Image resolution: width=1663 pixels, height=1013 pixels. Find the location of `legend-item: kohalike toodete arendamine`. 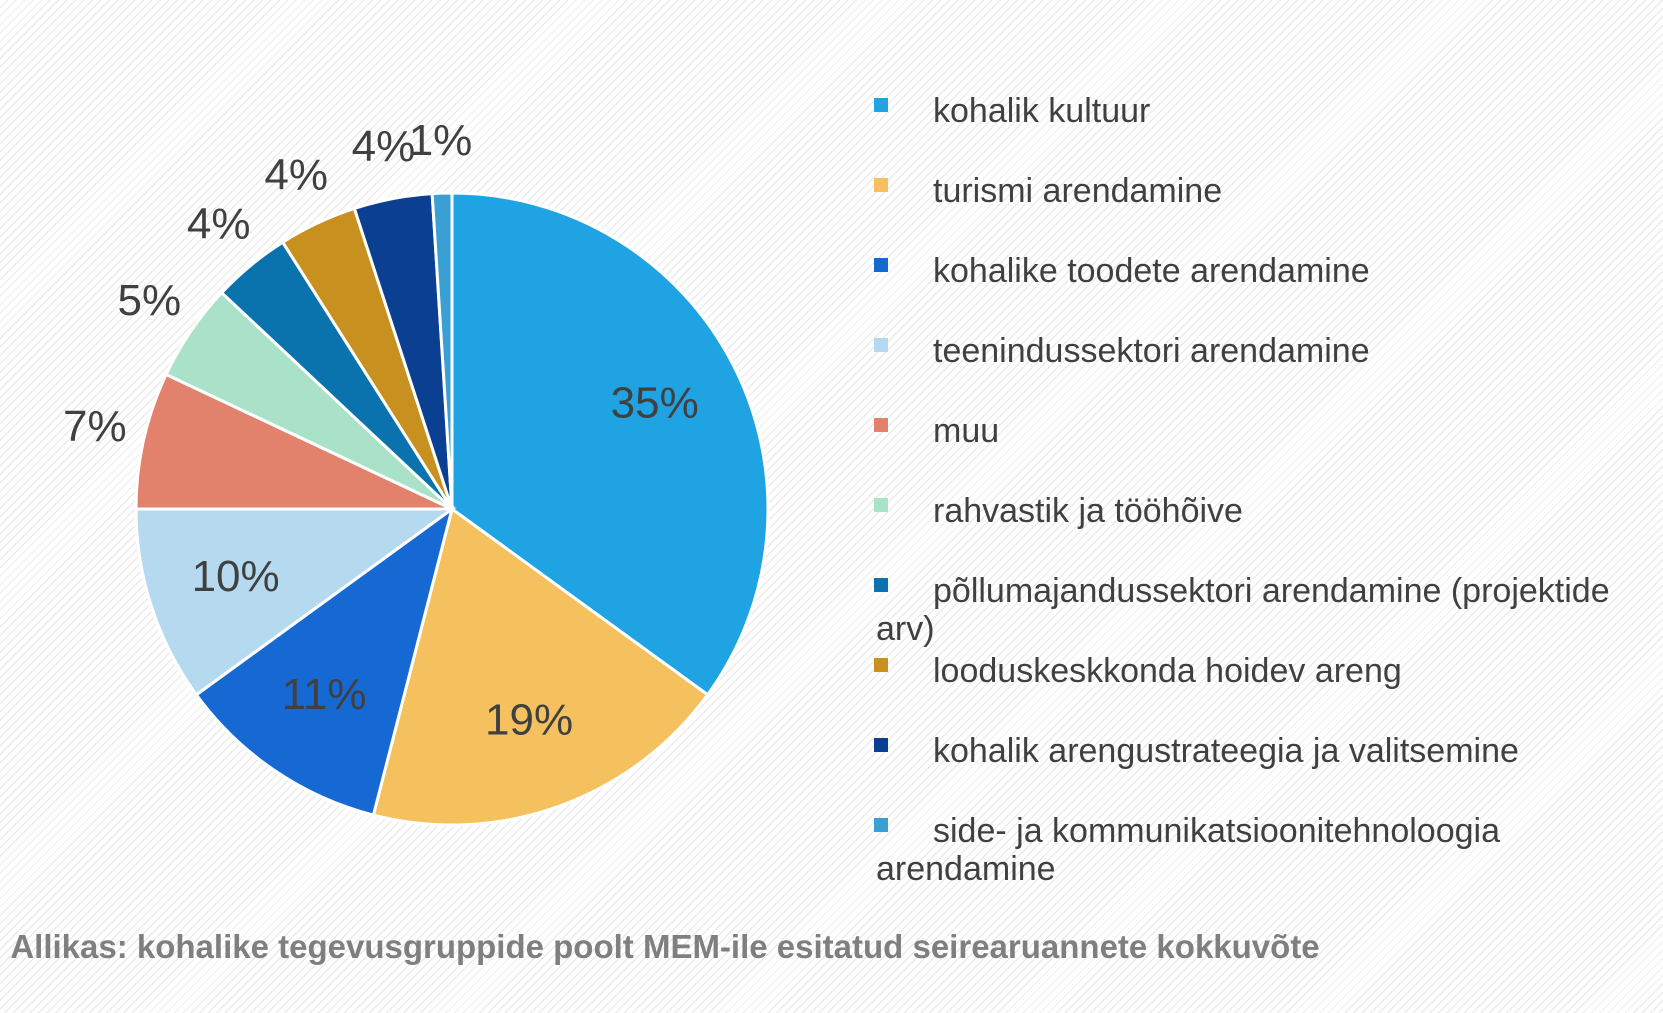

legend-item: kohalike toodete arendamine is located at coordinates (1256, 271).